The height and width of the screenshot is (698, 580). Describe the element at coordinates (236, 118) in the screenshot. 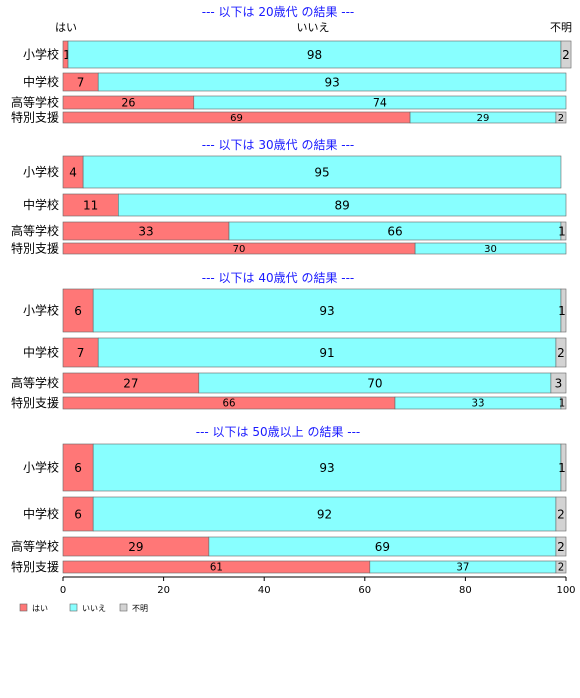

I see `data-label-yes-g1-r4: 69` at that location.